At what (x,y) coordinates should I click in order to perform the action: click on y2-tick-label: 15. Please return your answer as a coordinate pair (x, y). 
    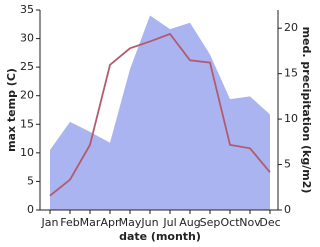
    Looking at the image, I should click on (291, 73).